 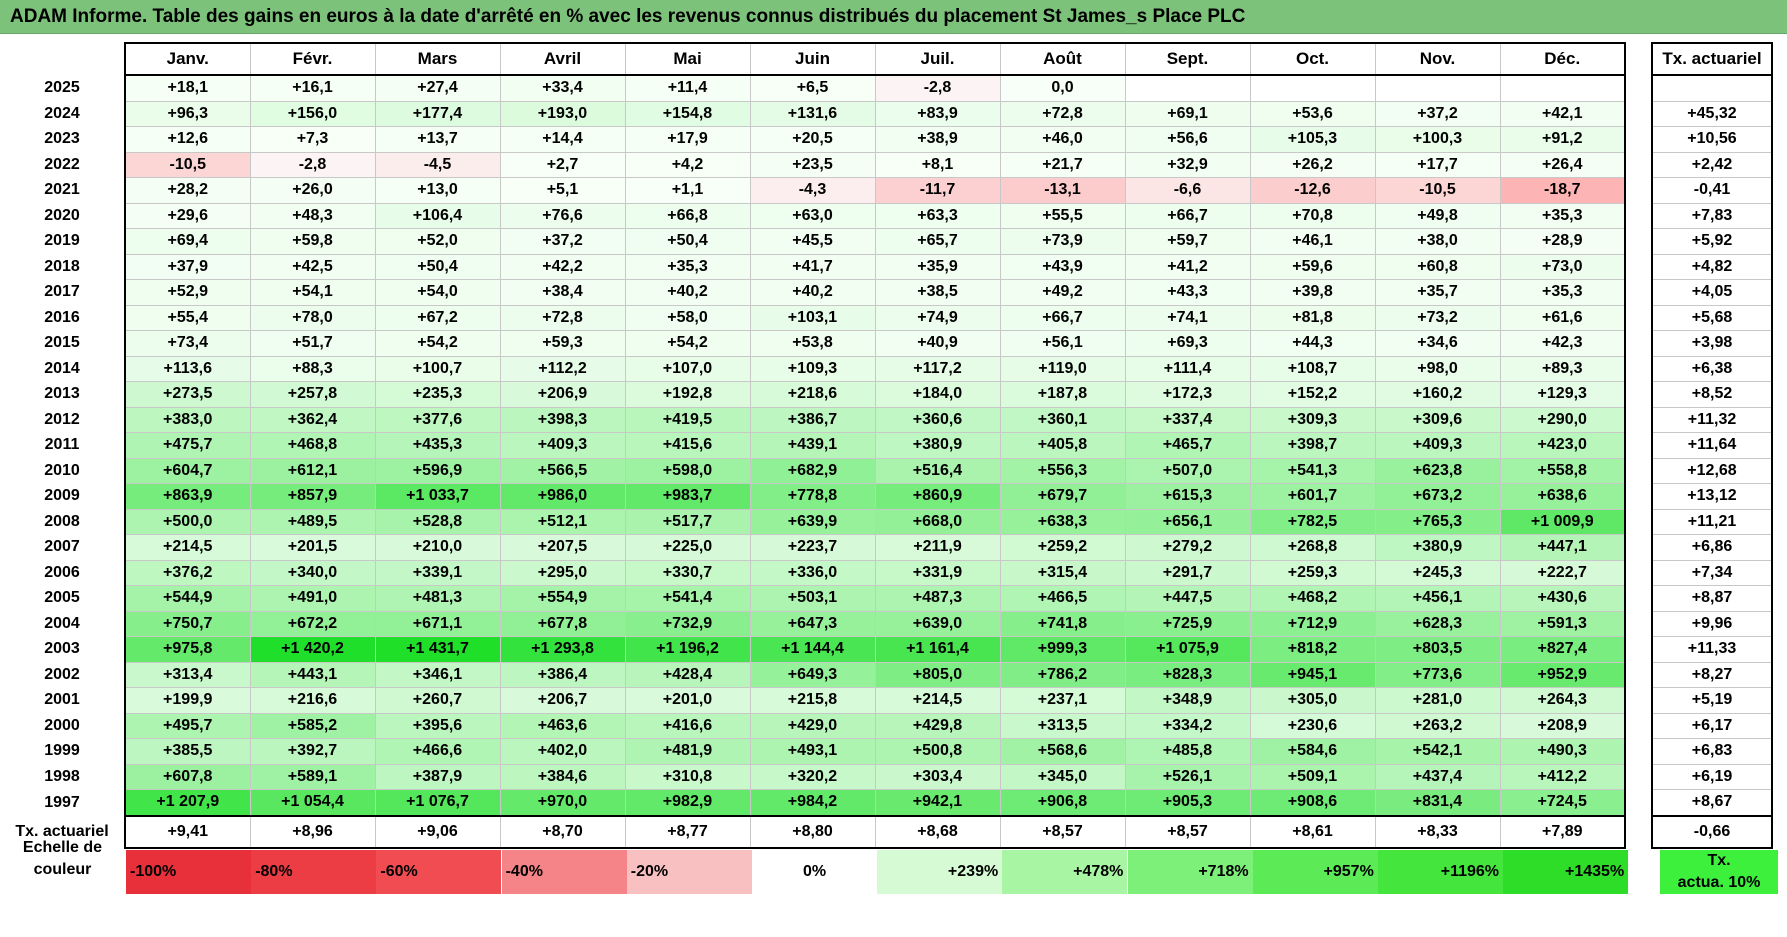 What do you see at coordinates (312, 241) in the screenshot?
I see `gain-cell: +59,8` at bounding box center [312, 241].